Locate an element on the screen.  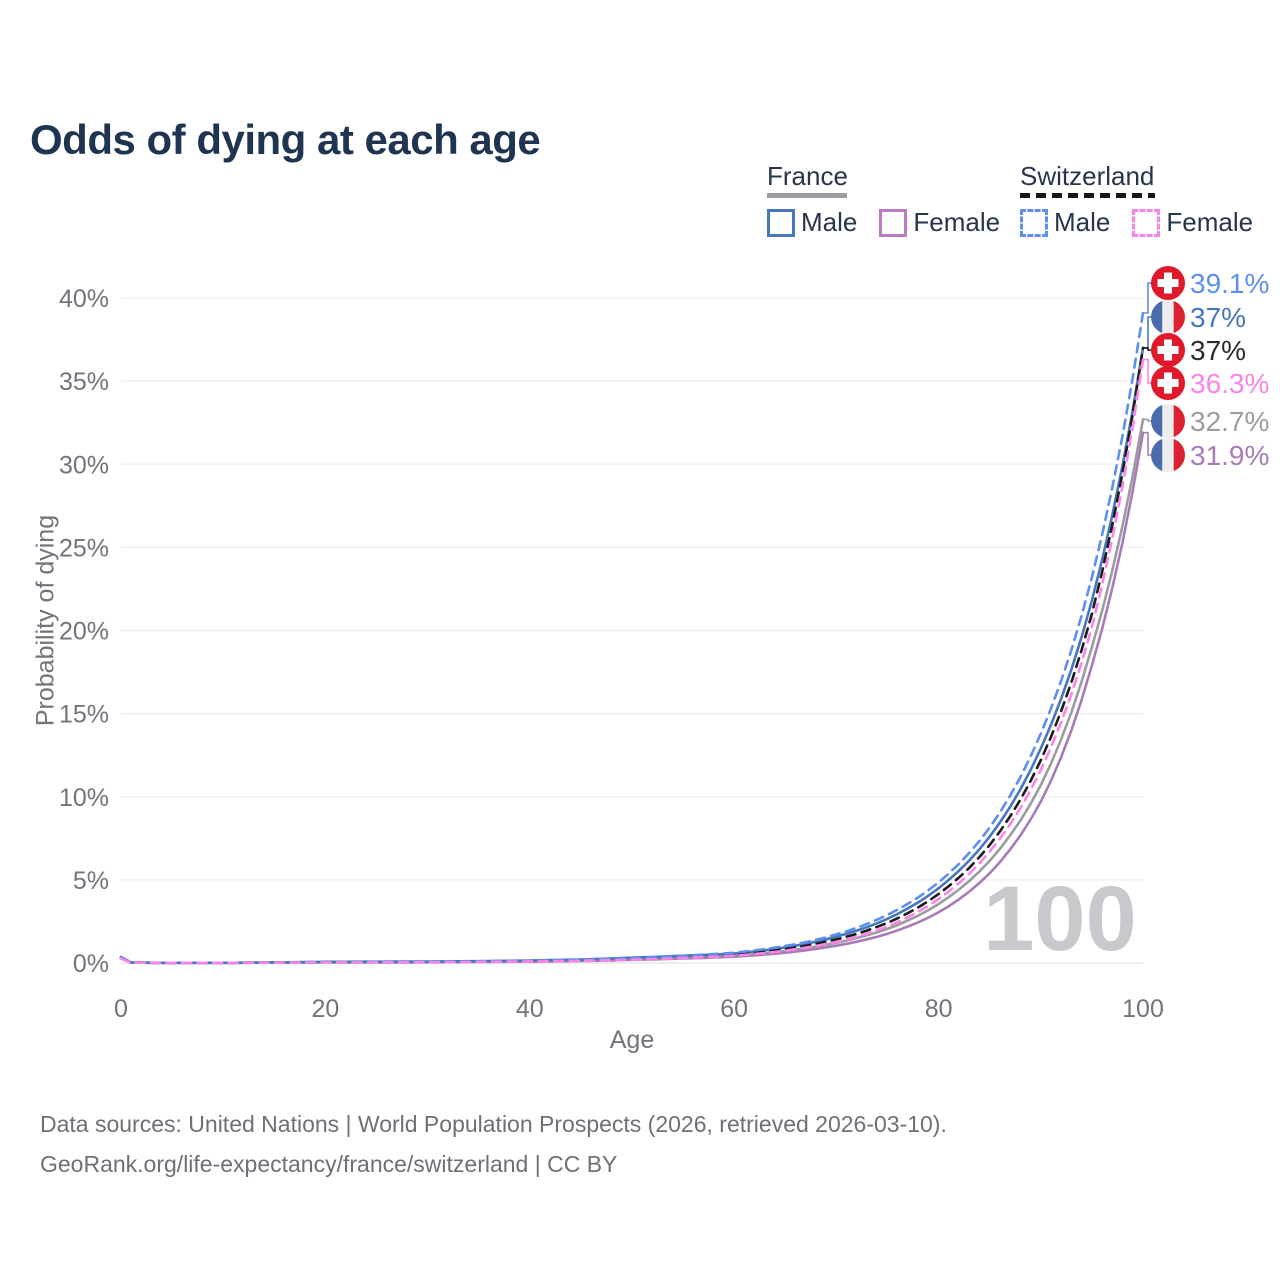
end-value-label-france-female: 31.9% is located at coordinates (1229, 455).